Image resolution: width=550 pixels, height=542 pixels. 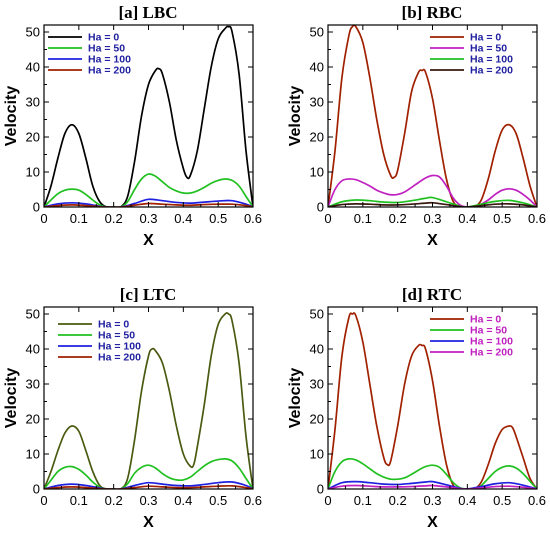 I want to click on chart-title: [a] LBC, so click(x=147, y=12).